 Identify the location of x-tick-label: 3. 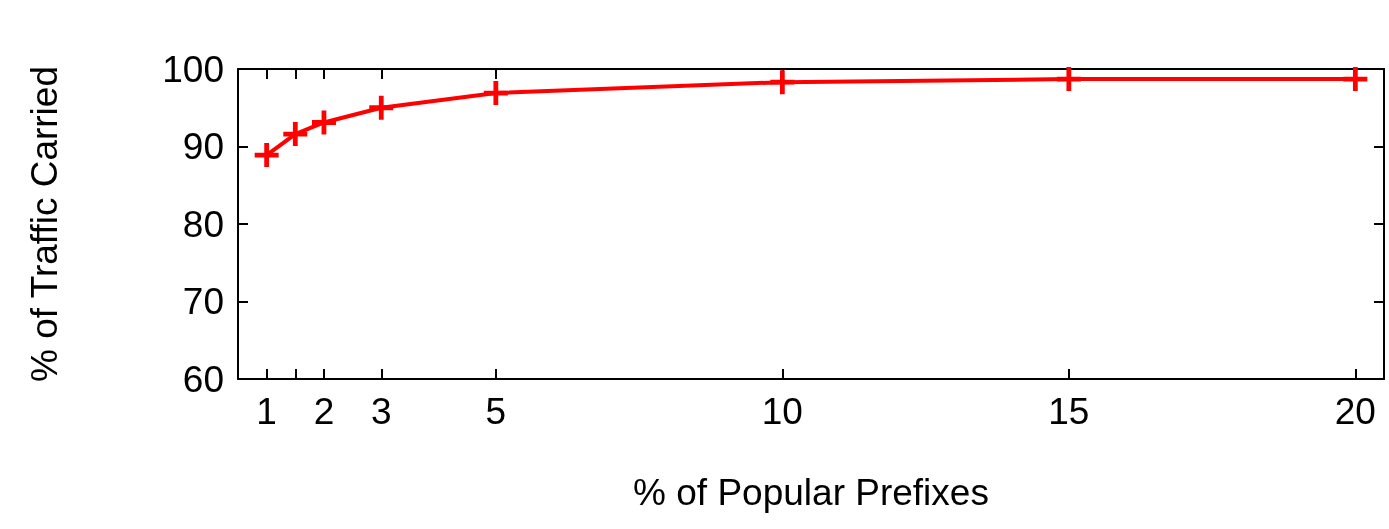
(381, 411).